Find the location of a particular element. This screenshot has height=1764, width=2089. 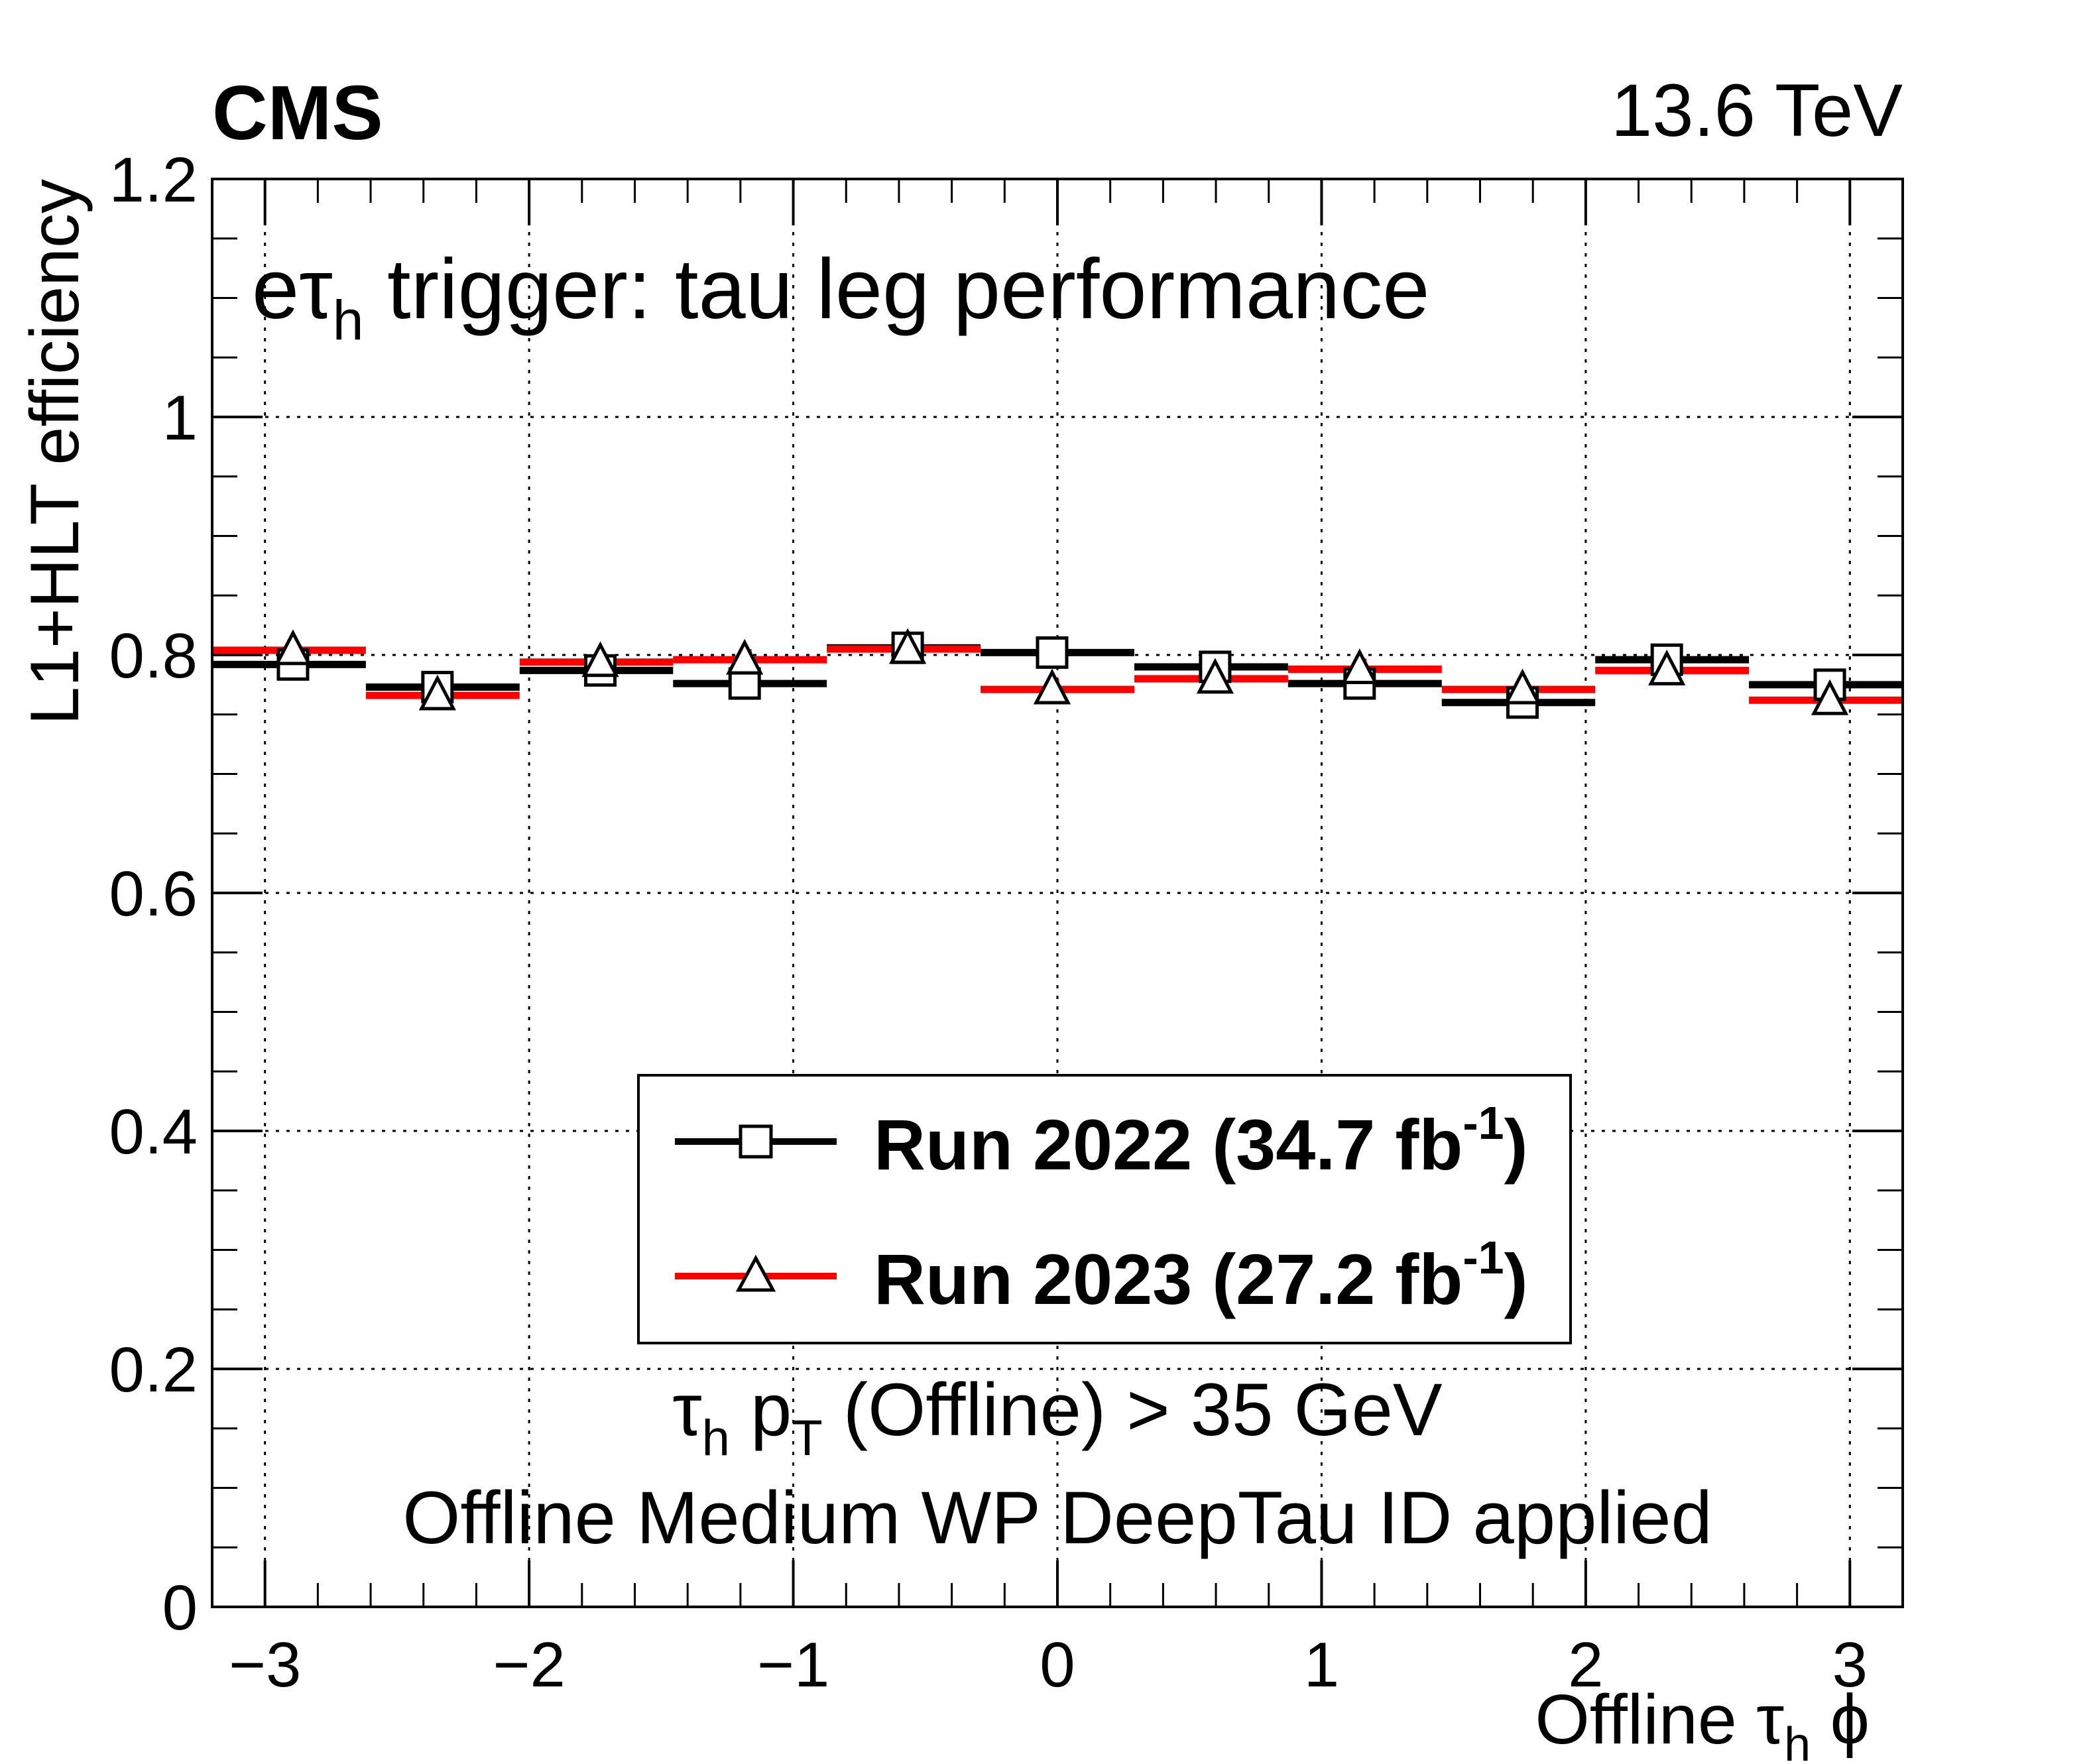

chart-title: eτh trigger: tau leg performance is located at coordinates (840, 296).